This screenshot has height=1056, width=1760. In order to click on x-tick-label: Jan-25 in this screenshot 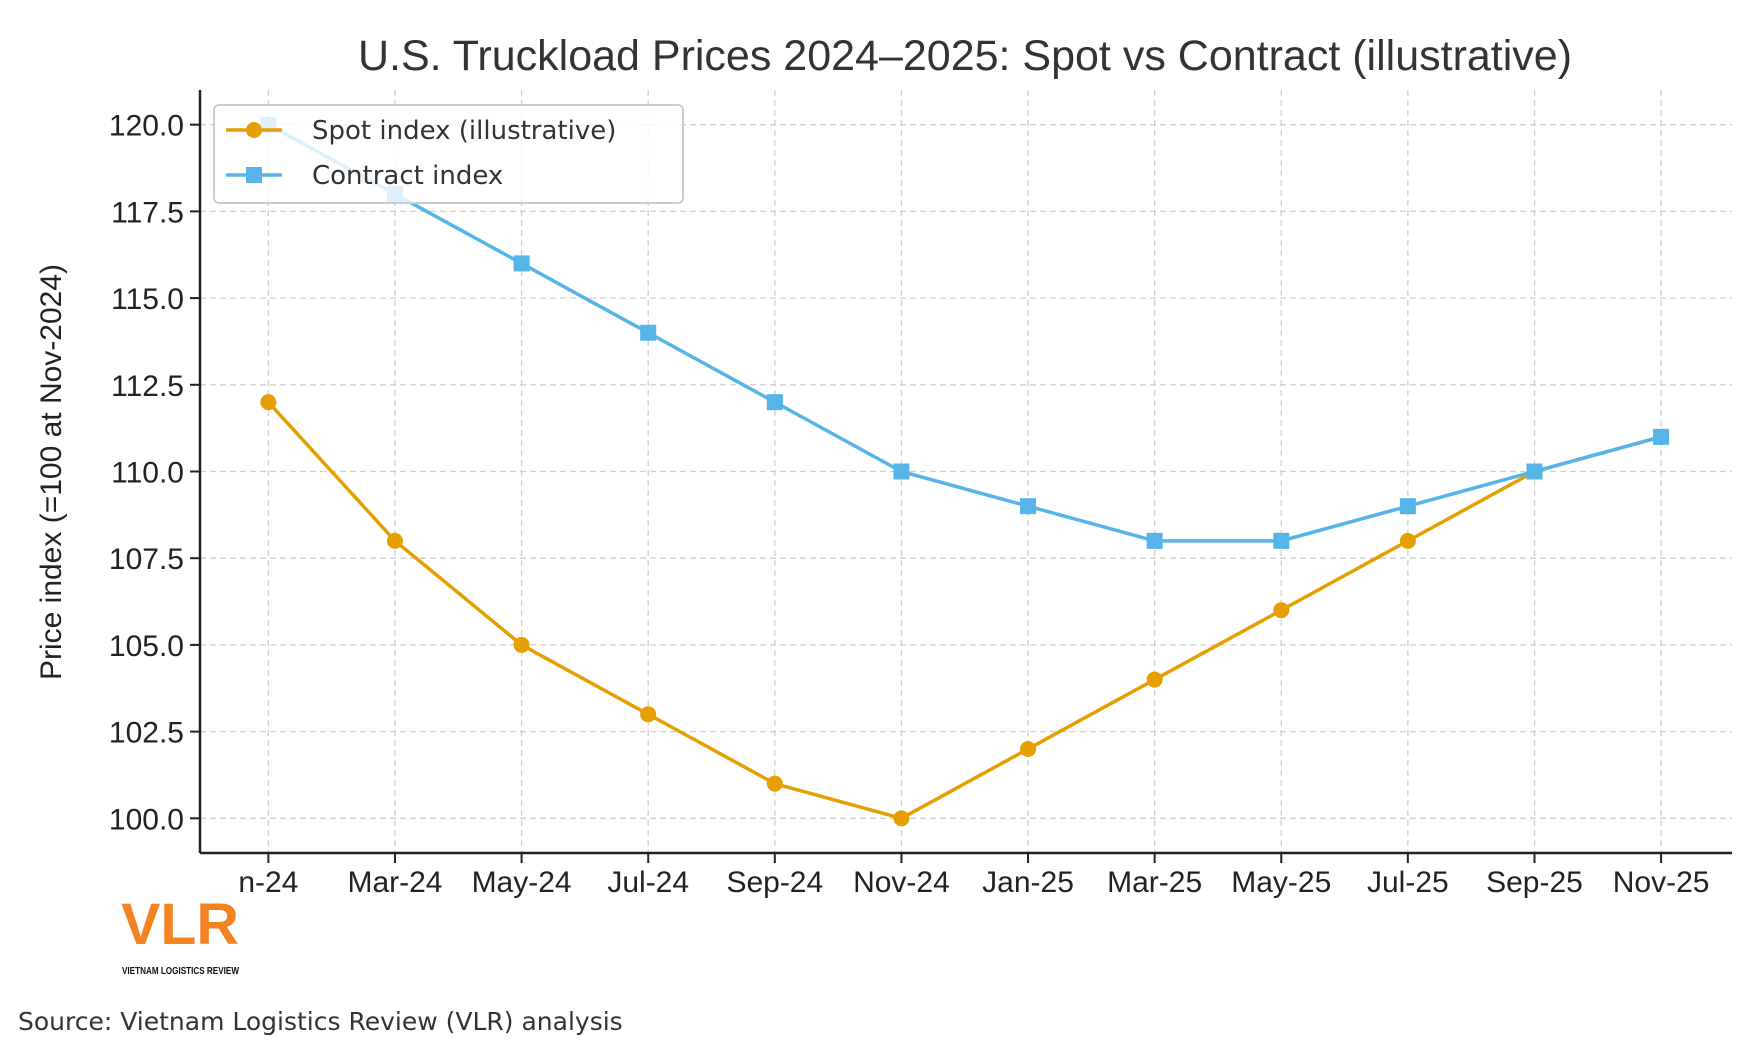, I will do `click(1028, 882)`.